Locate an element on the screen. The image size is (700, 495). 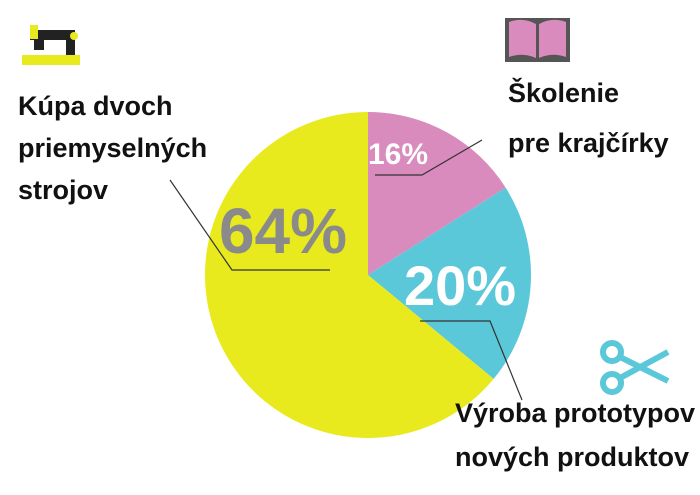
category-label: Kúpa dvoch is located at coordinates (95, 106).